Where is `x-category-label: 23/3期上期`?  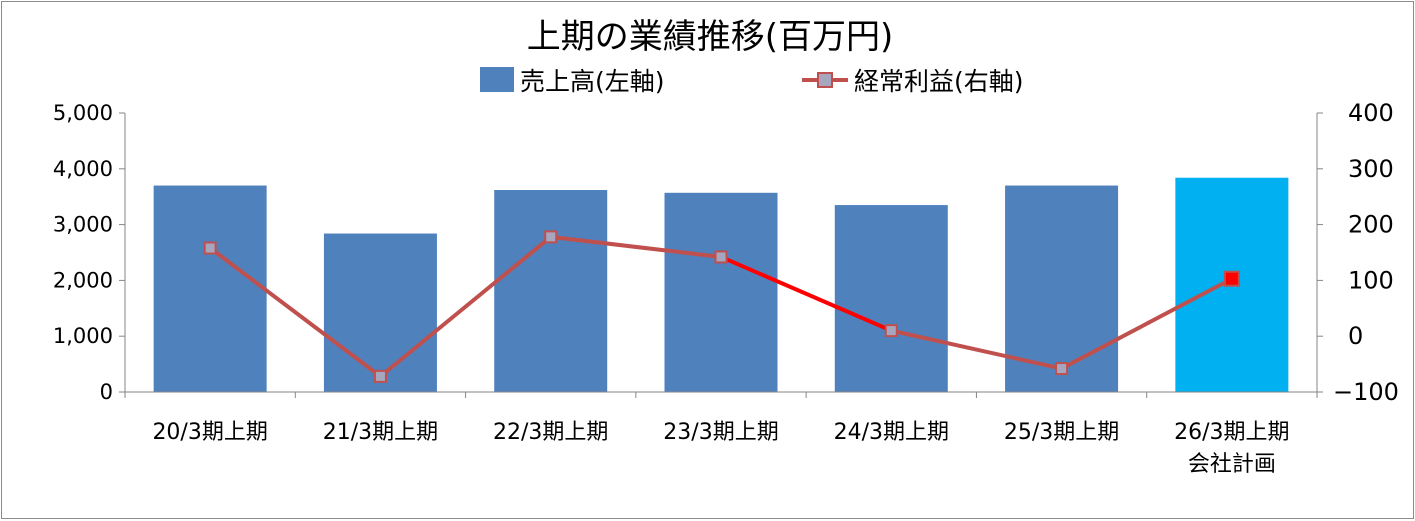 x-category-label: 23/3期上期 is located at coordinates (720, 432).